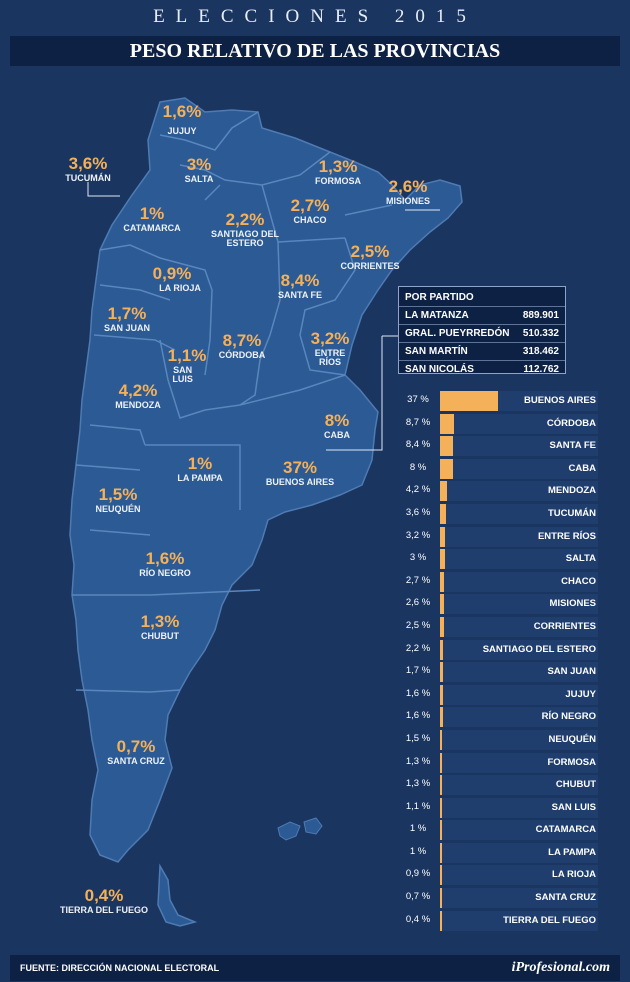  I want to click on bar-value-label: 1,7 %, so click(418, 671).